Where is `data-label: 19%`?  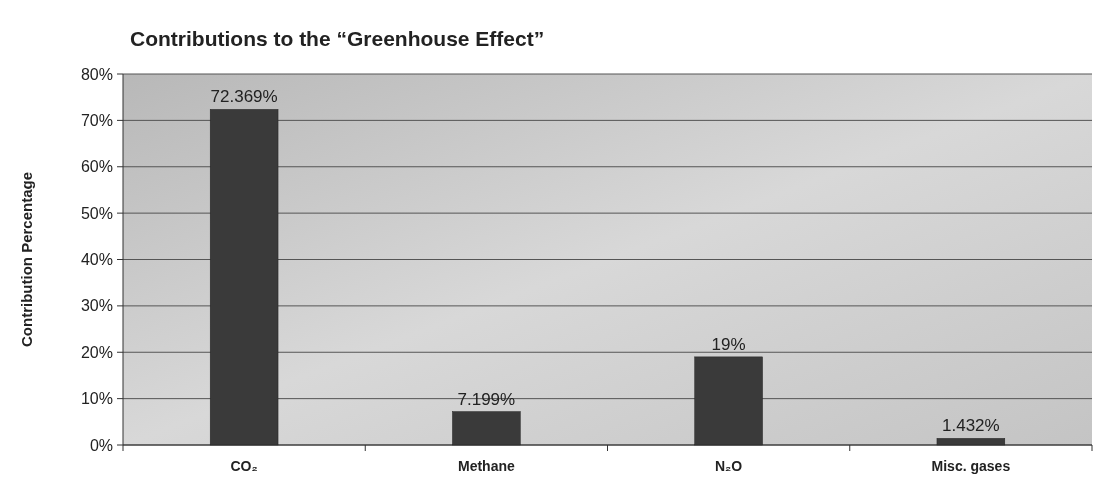
data-label: 19% is located at coordinates (728, 344).